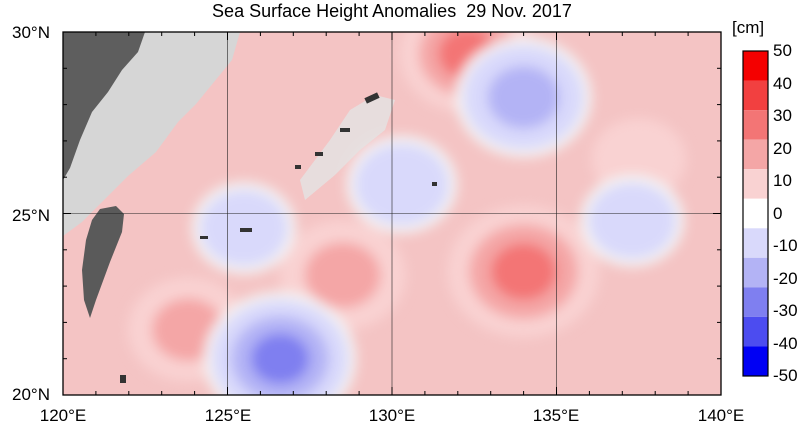  What do you see at coordinates (104, 106) in the screenshot?
I see `coastline` at bounding box center [104, 106].